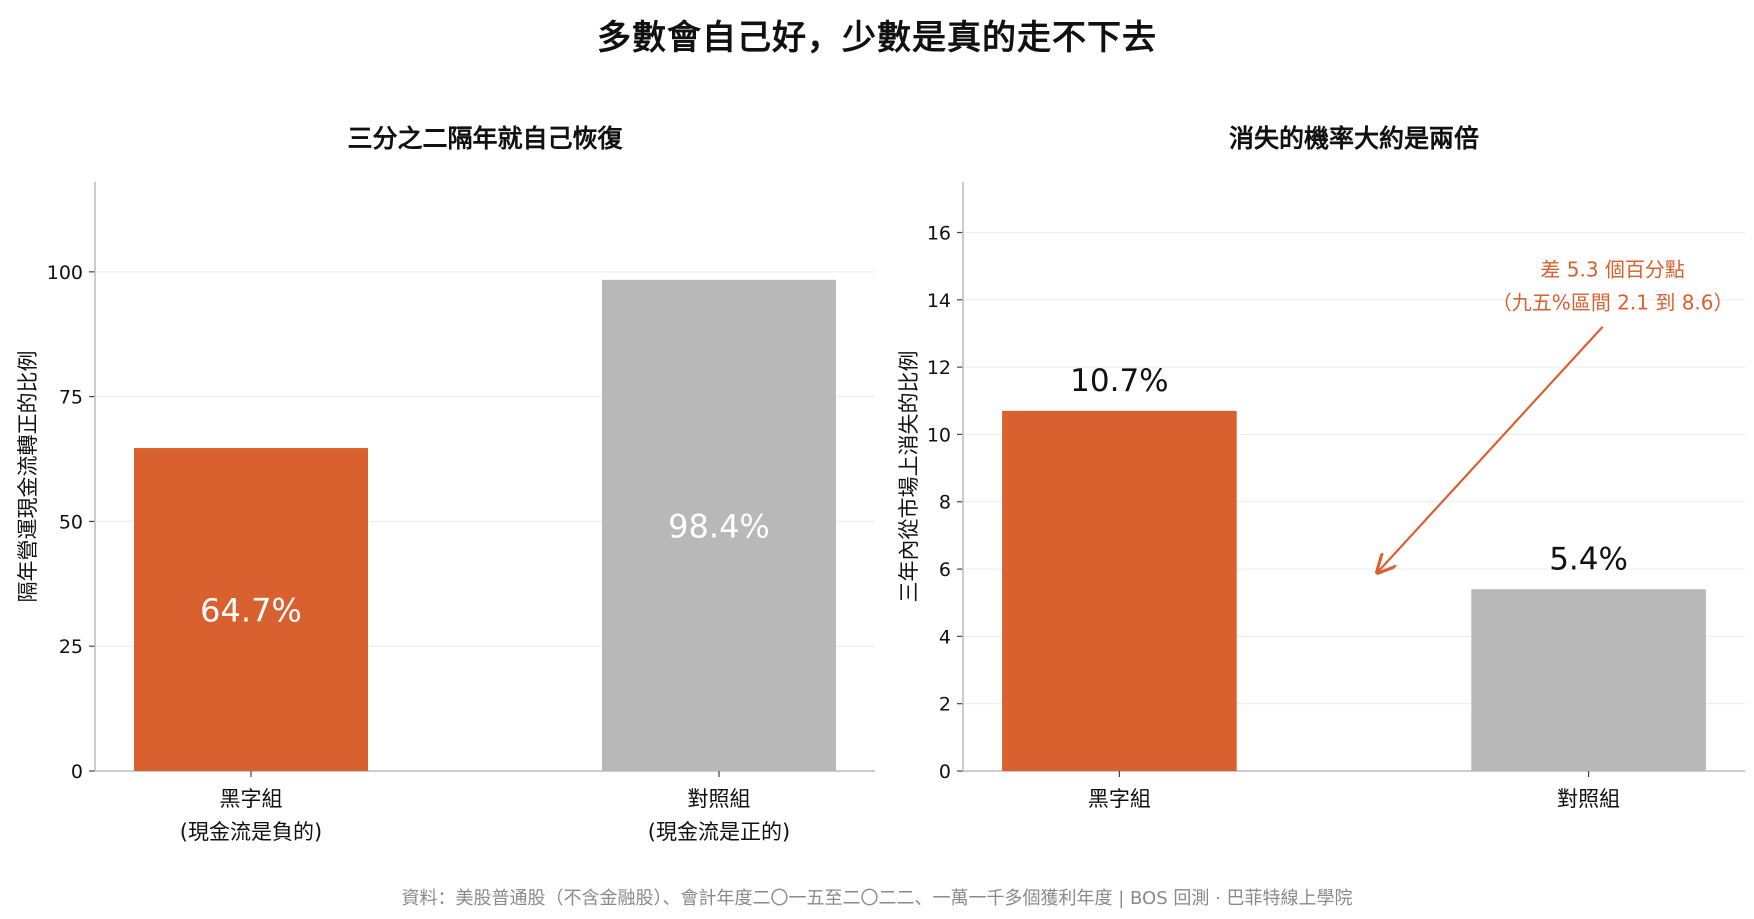  I want to click on annotation-arrow, so click(1490, 449).